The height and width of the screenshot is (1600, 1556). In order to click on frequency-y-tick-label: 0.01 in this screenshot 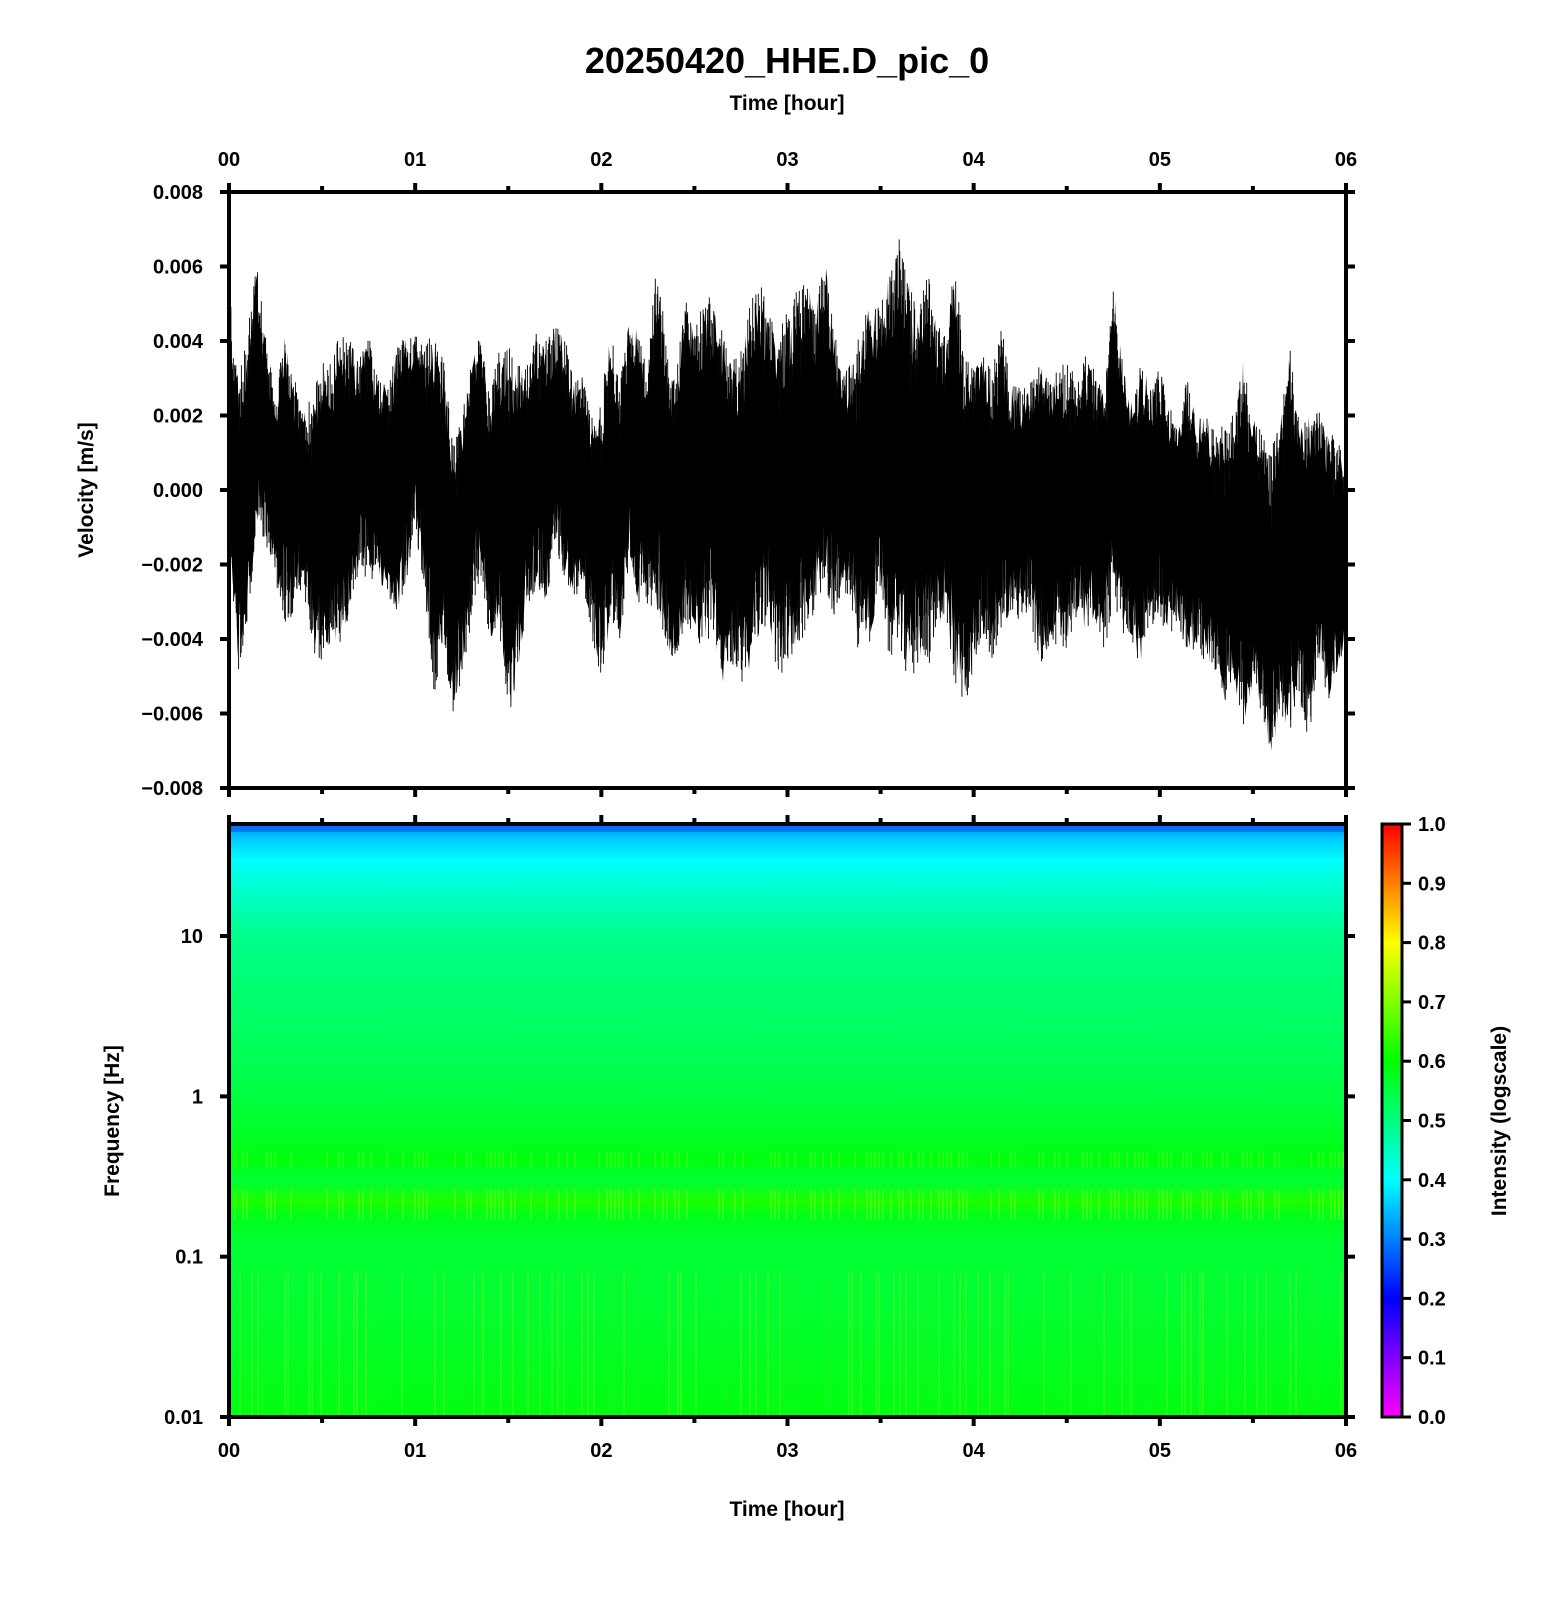, I will do `click(183, 1418)`.